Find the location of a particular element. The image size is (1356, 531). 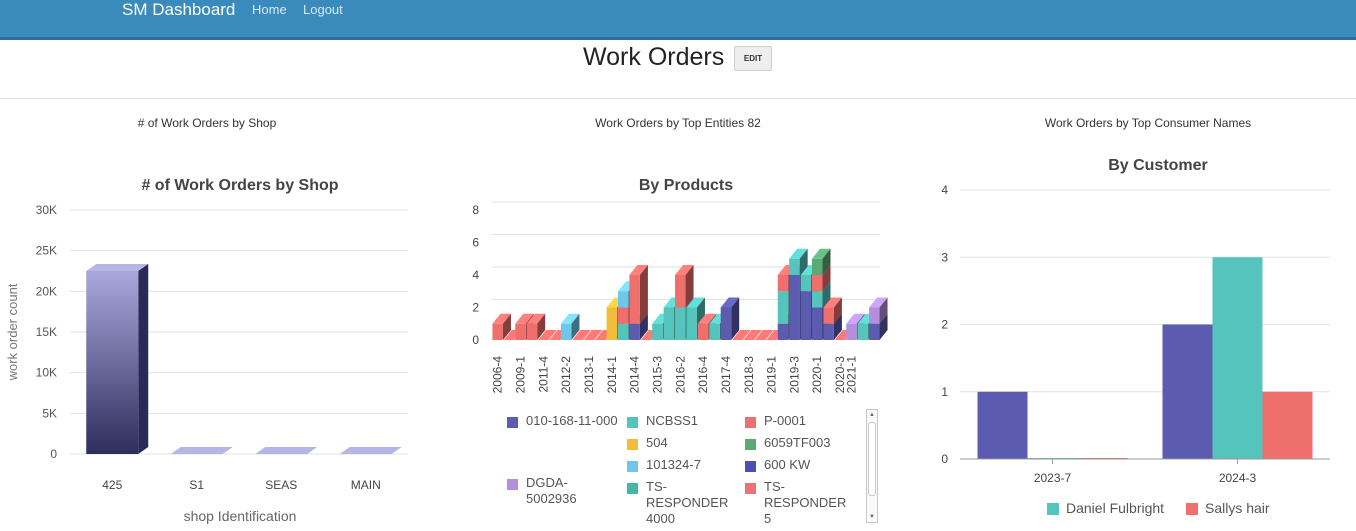

legend-label: DGDA-5002936 is located at coordinates (551, 490).